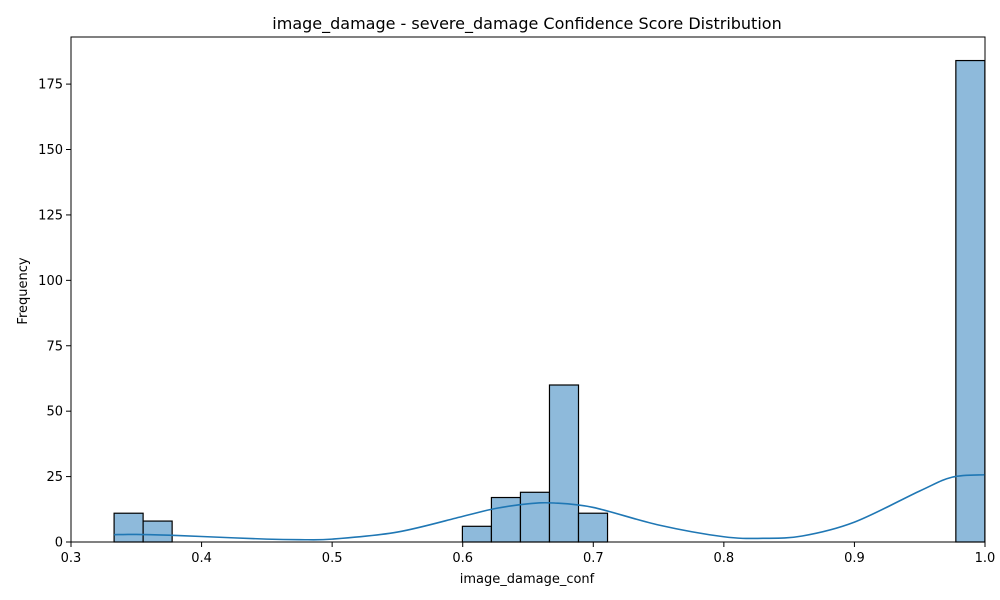 The width and height of the screenshot is (1000, 600). I want to click on y-tick-label: 75, so click(54, 346).